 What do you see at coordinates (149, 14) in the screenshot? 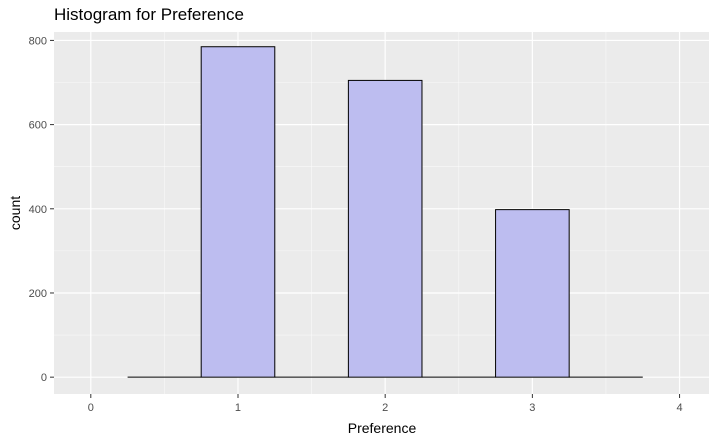
I see `chart-title: Histogram for Preference` at bounding box center [149, 14].